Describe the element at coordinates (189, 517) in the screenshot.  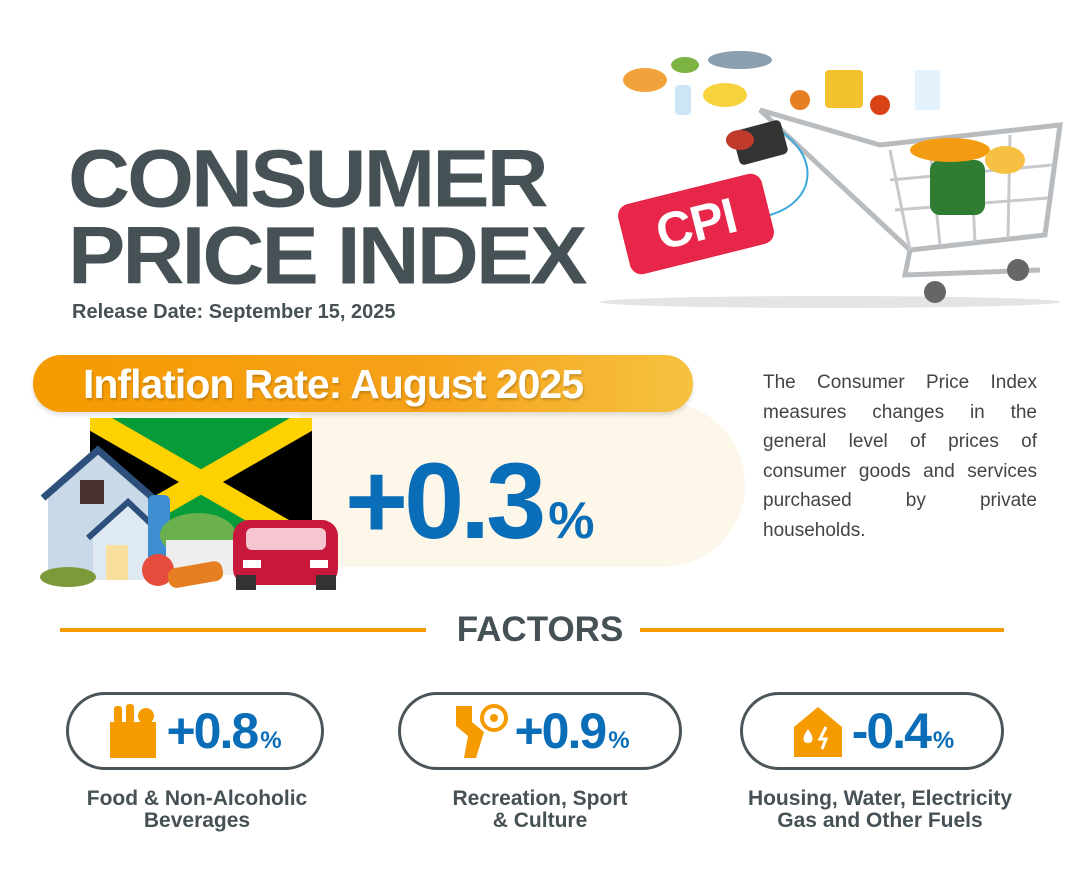
I see `house-grocery-car-illustration` at that location.